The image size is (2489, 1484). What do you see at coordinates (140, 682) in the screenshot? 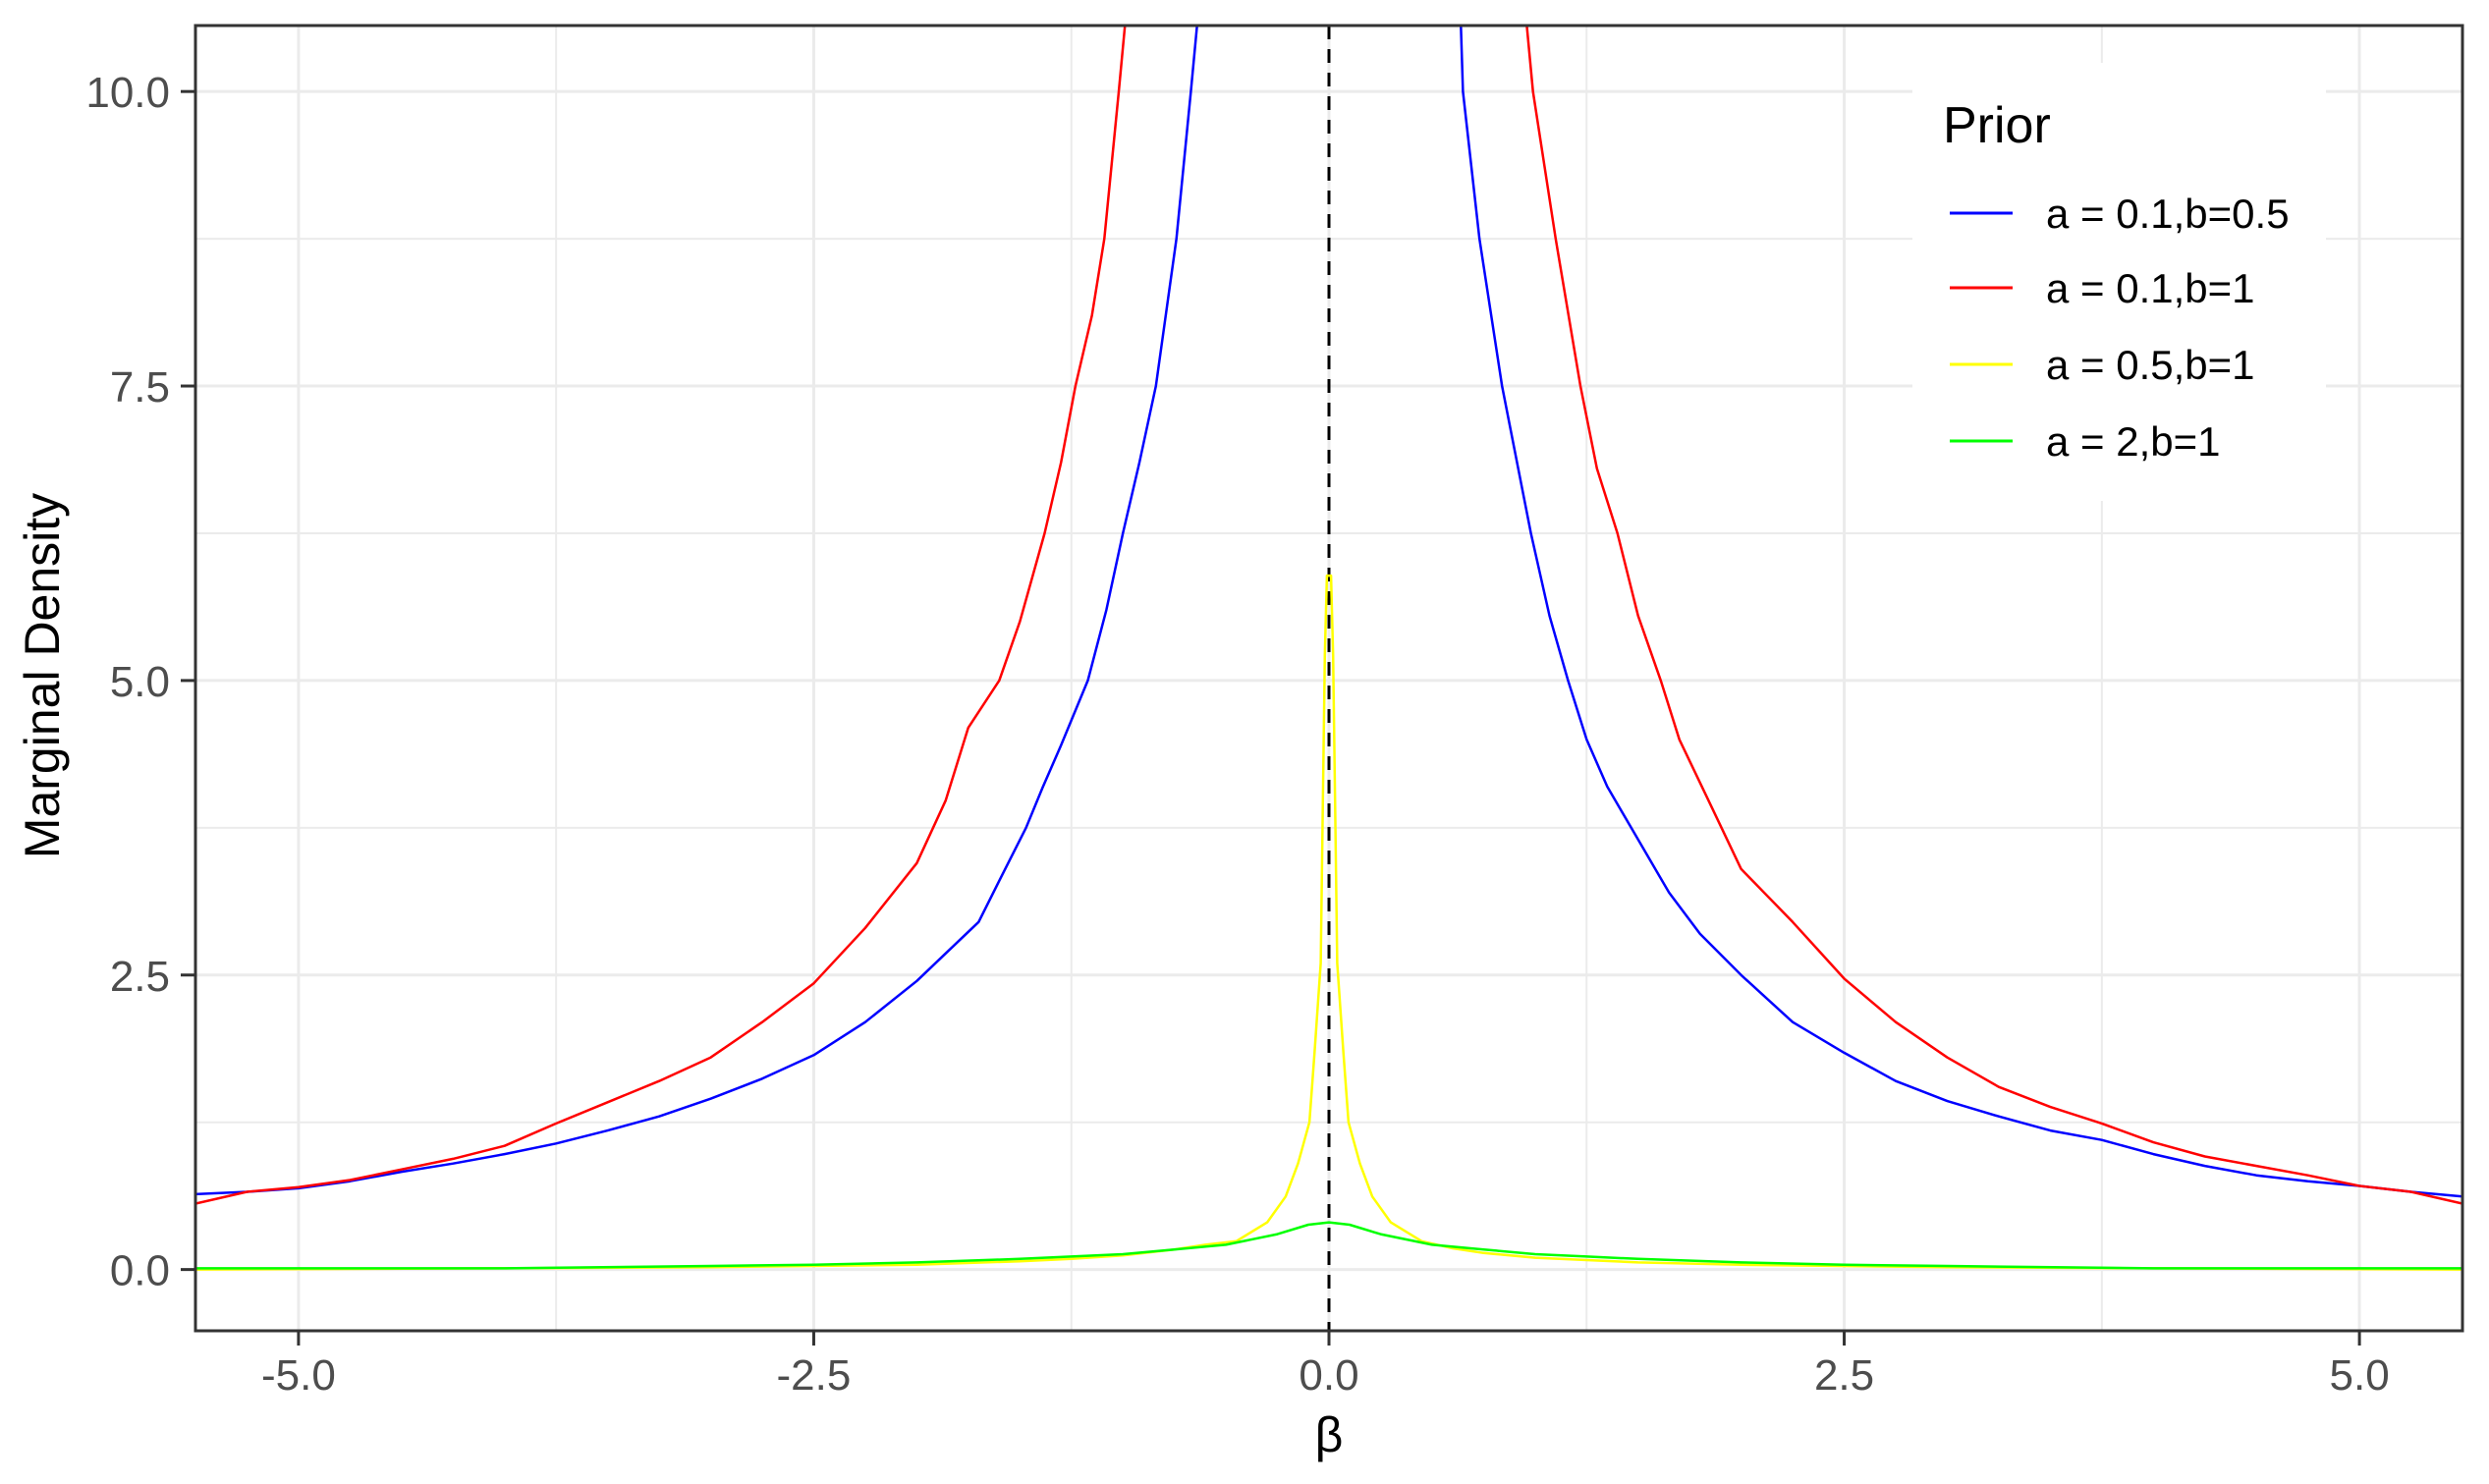
I see `y-tick-label: 5.0` at bounding box center [140, 682].